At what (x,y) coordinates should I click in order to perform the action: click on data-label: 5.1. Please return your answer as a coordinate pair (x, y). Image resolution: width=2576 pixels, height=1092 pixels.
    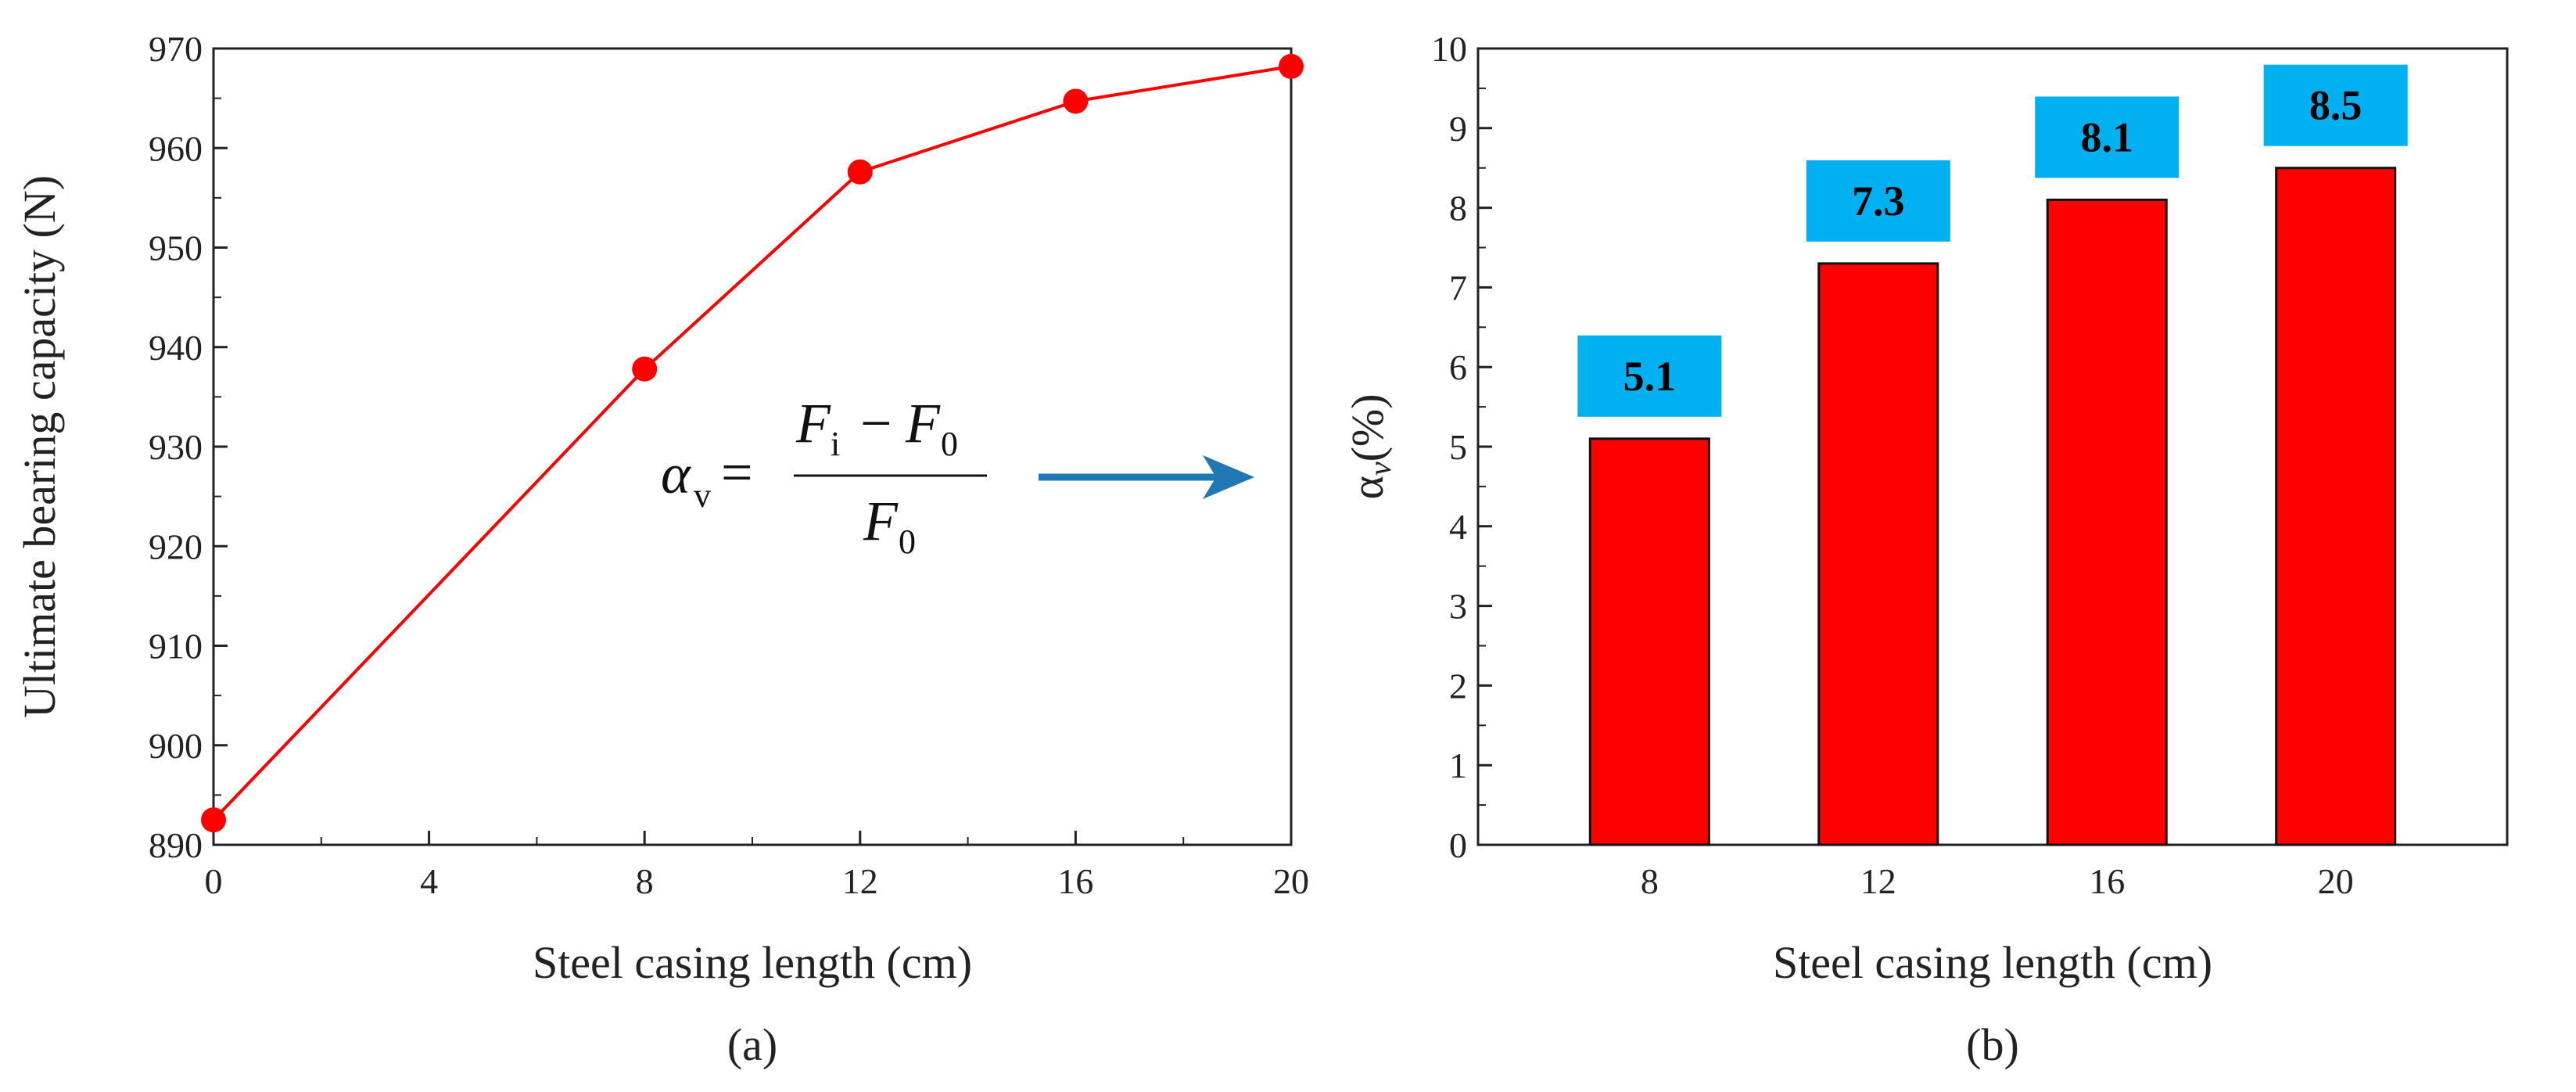
    Looking at the image, I should click on (1650, 376).